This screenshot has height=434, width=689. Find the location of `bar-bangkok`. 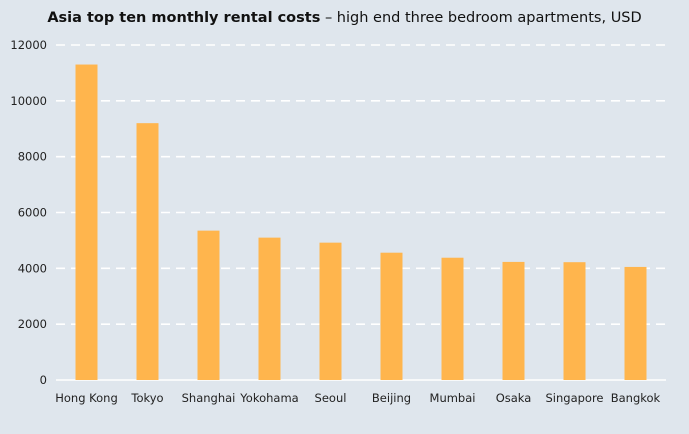

bar-bangkok is located at coordinates (635, 323).